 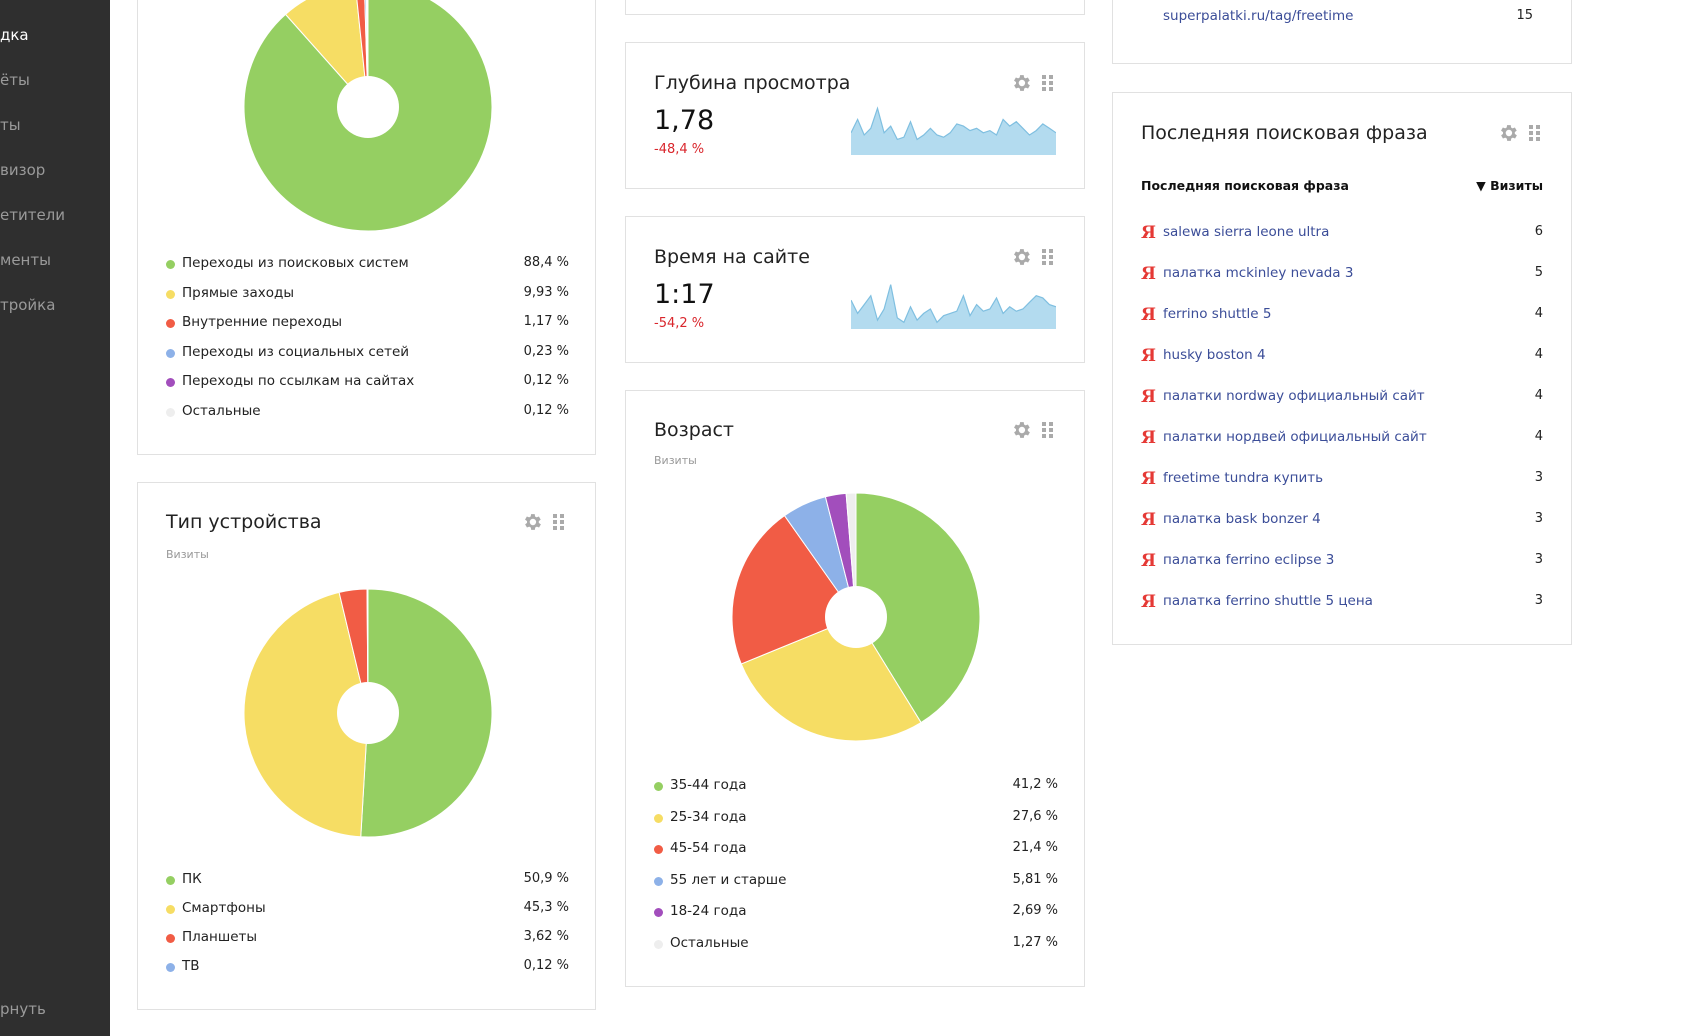 What do you see at coordinates (856, 881) in the screenshot?
I see `legend-item: 55 лет и старше 5,81 %` at bounding box center [856, 881].